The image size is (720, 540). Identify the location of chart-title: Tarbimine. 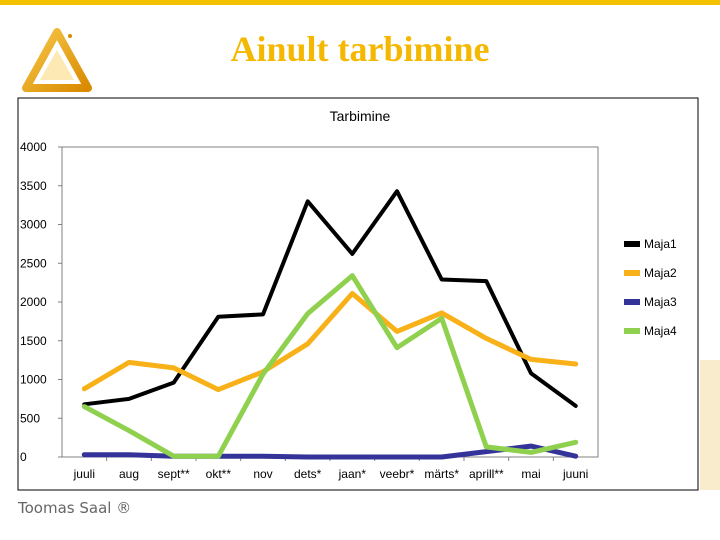
(360, 116).